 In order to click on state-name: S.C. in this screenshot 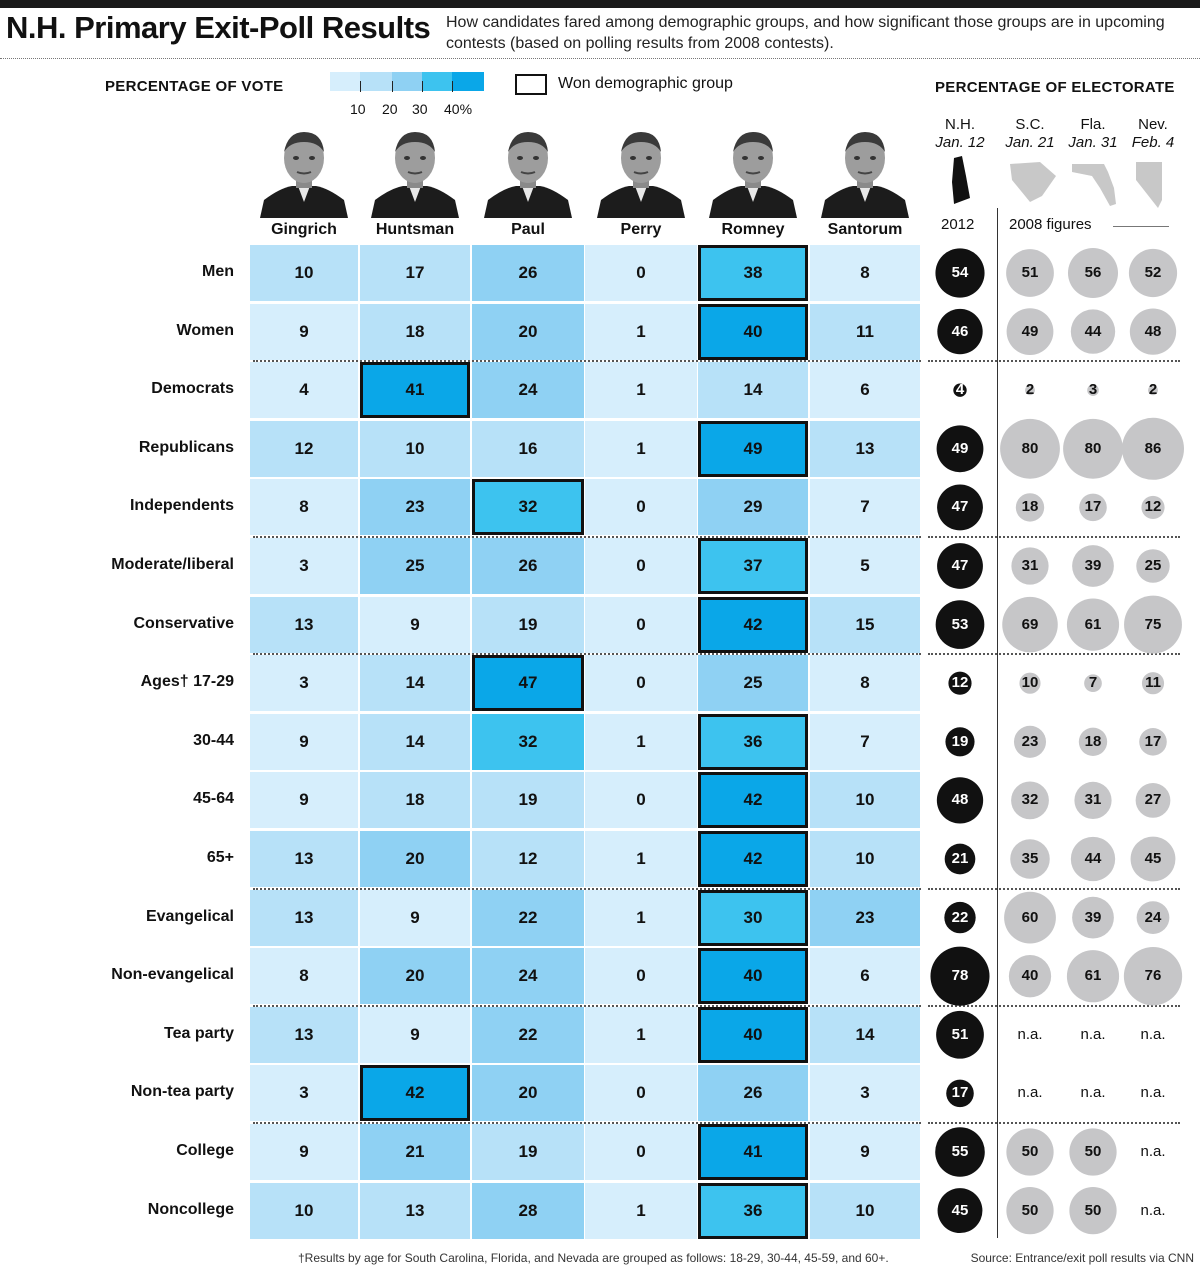, I will do `click(1030, 124)`.